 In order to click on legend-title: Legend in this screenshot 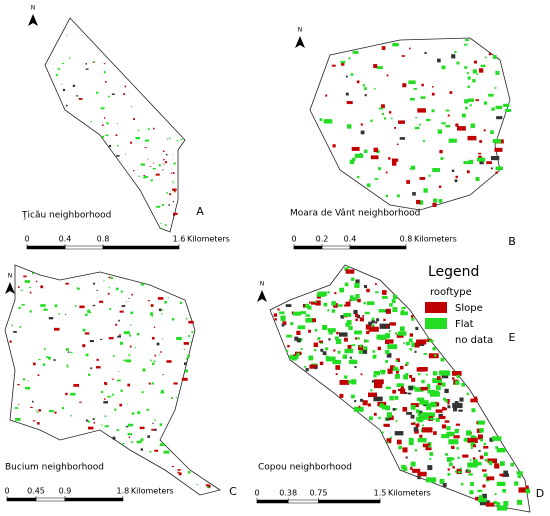, I will do `click(453, 272)`.